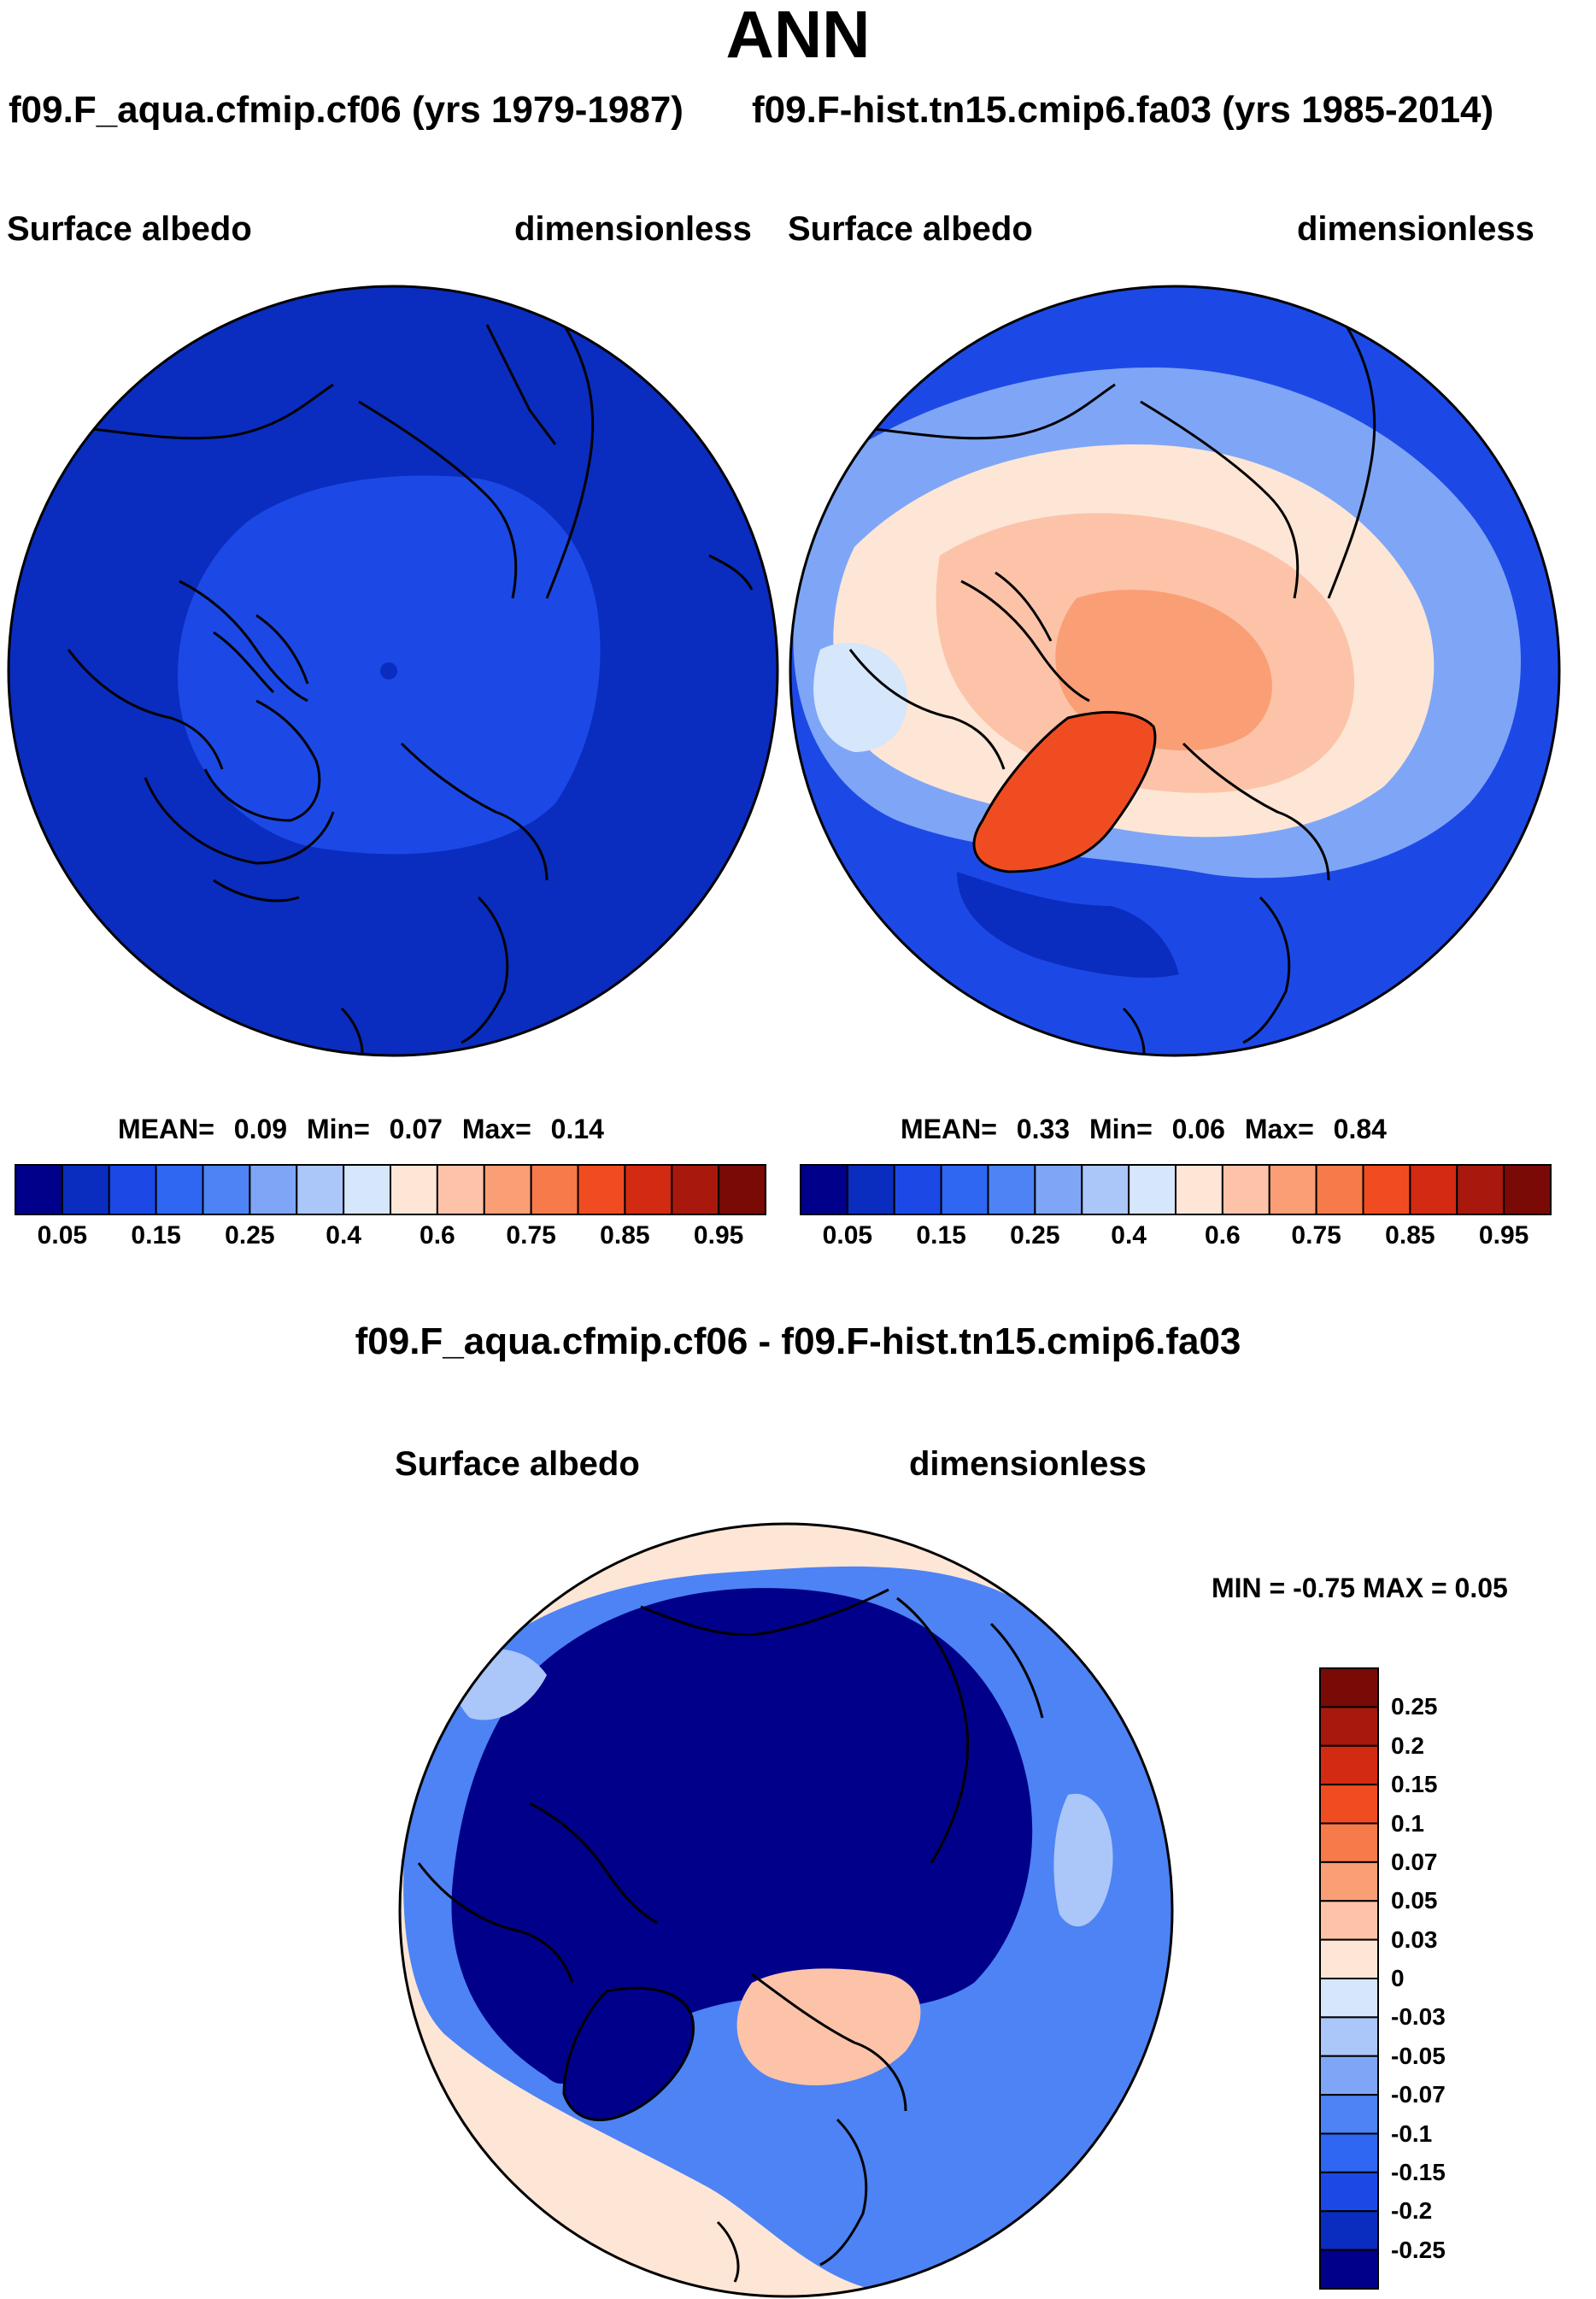 The width and height of the screenshot is (1596, 2299). Describe the element at coordinates (1163, 670) in the screenshot. I see `right-orange-zone` at that location.